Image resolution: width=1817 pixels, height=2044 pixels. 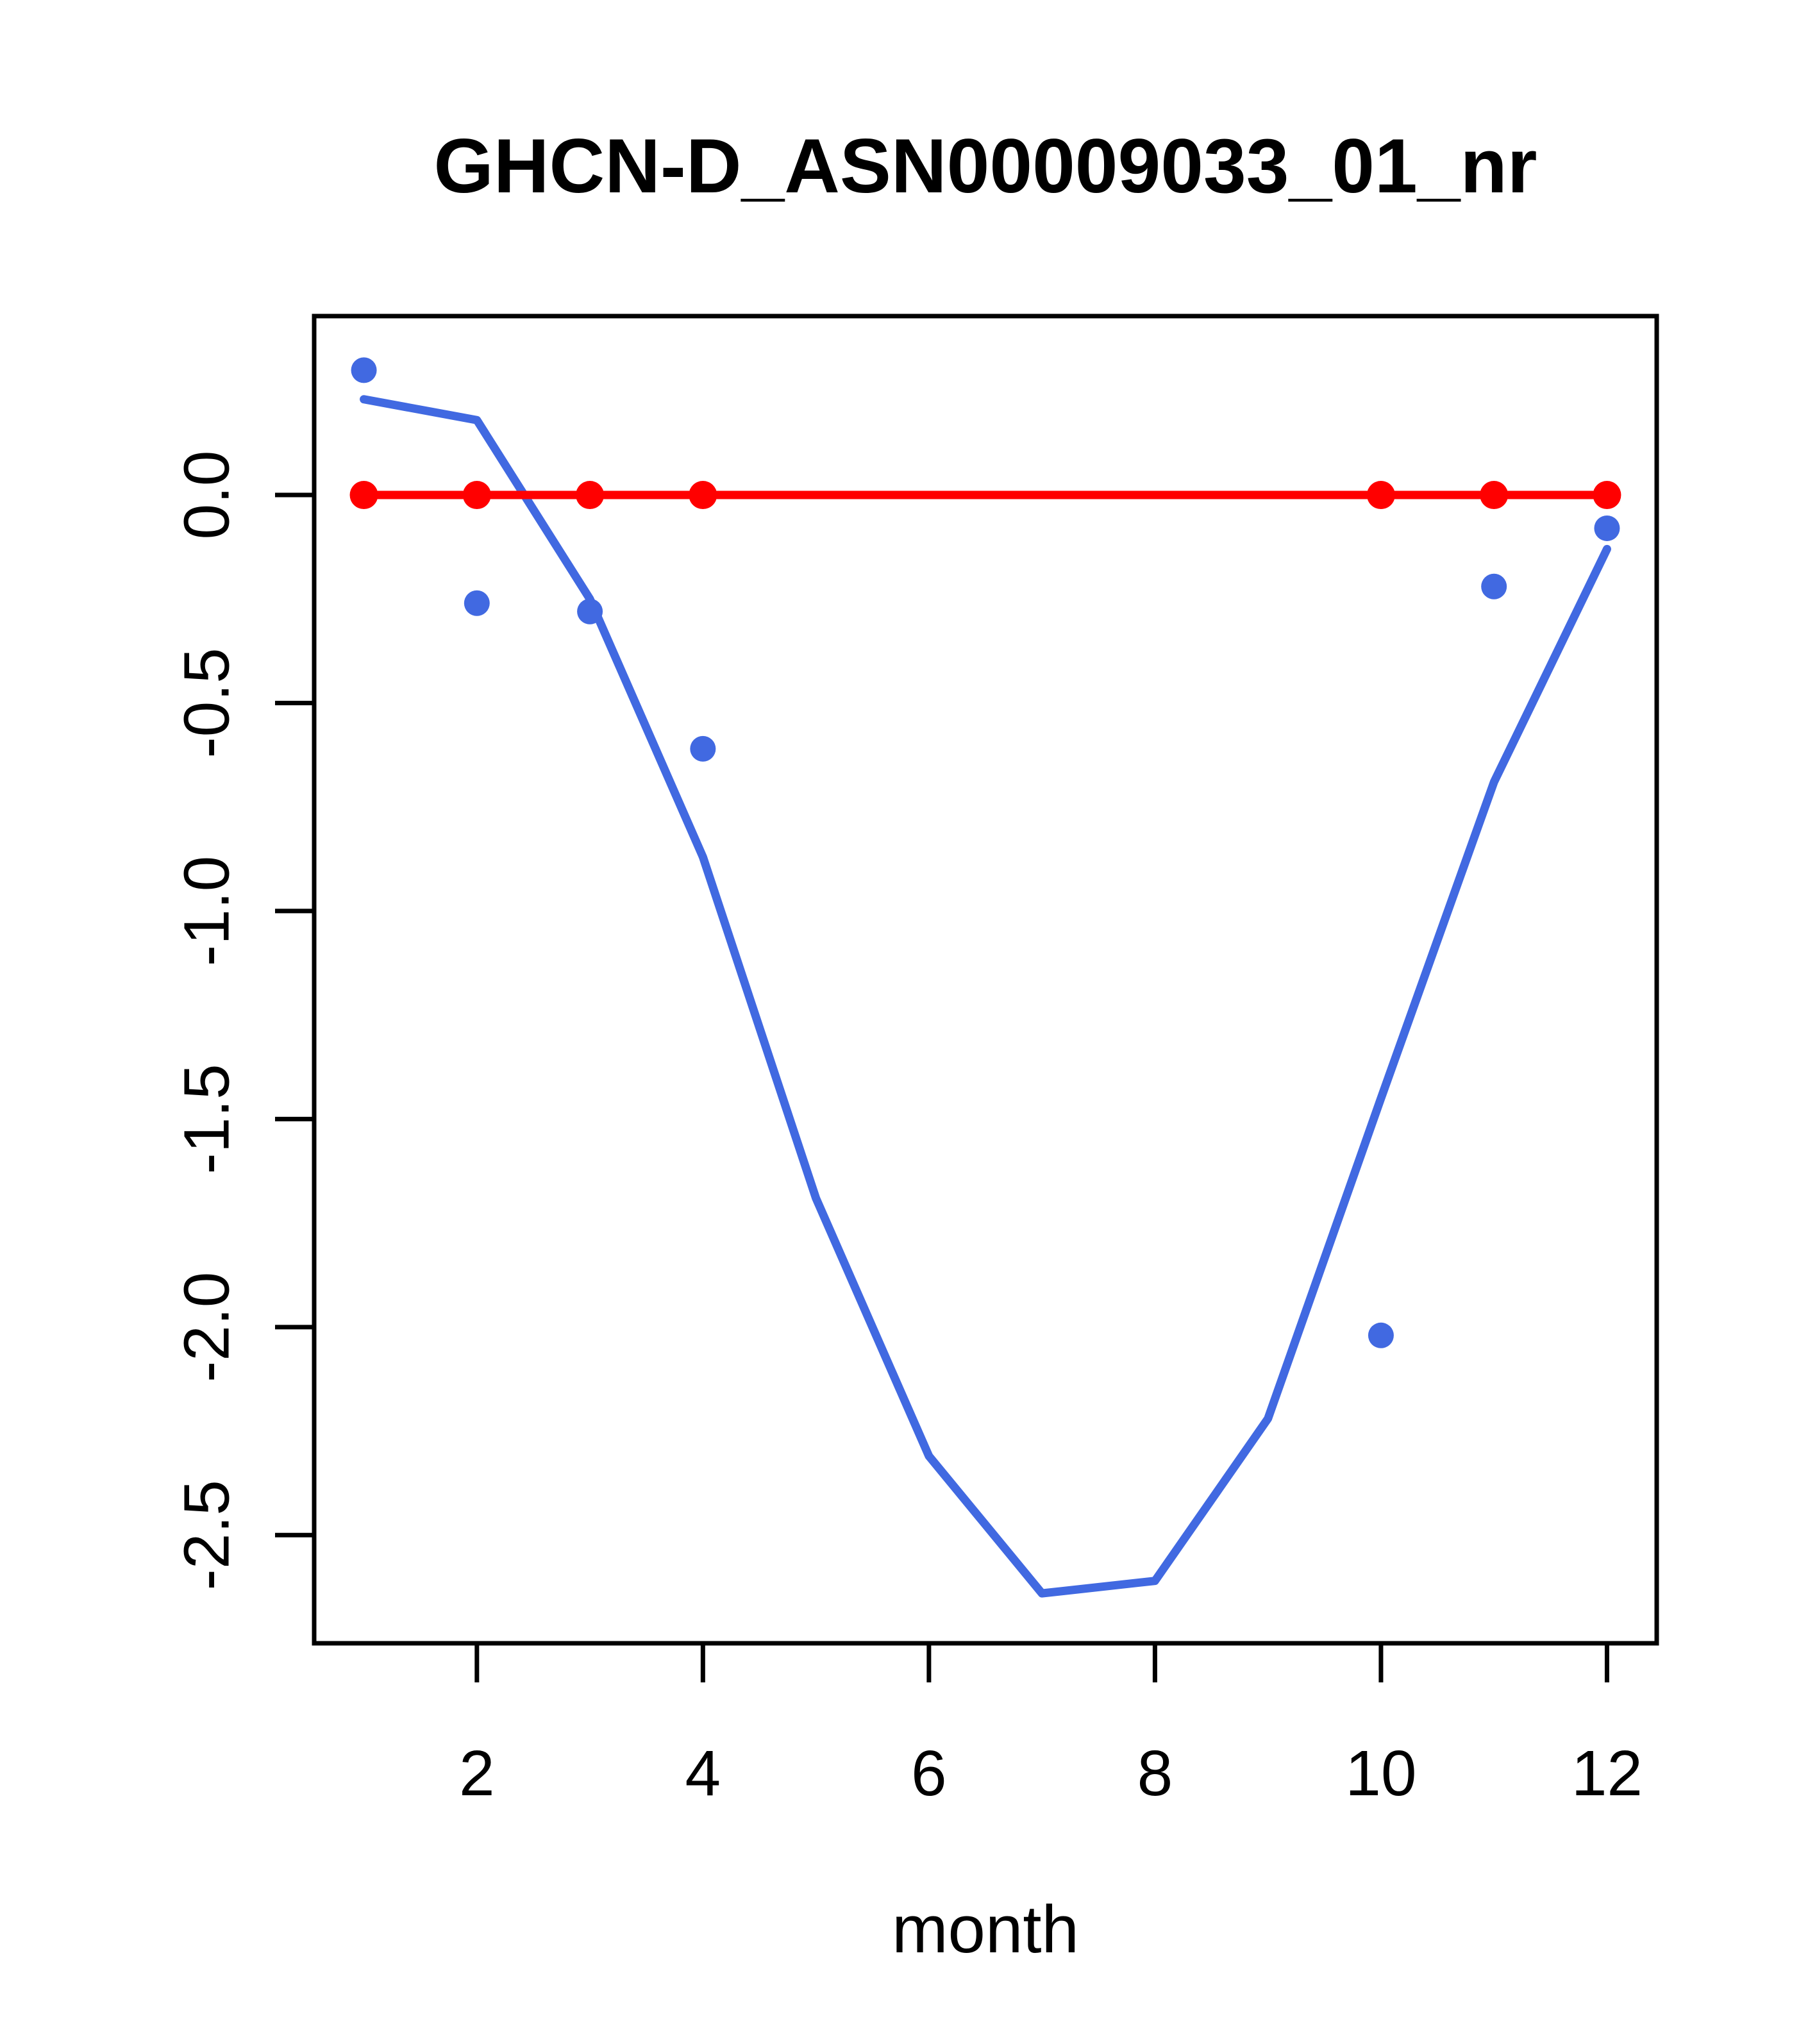 I want to click on y-tick-label: -2.0, so click(x=207, y=1327).